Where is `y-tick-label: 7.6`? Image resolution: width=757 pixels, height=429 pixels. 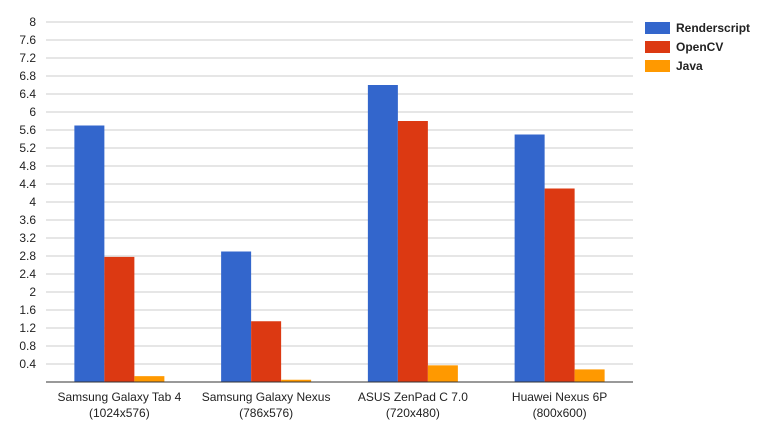
y-tick-label: 7.6 is located at coordinates (27, 40).